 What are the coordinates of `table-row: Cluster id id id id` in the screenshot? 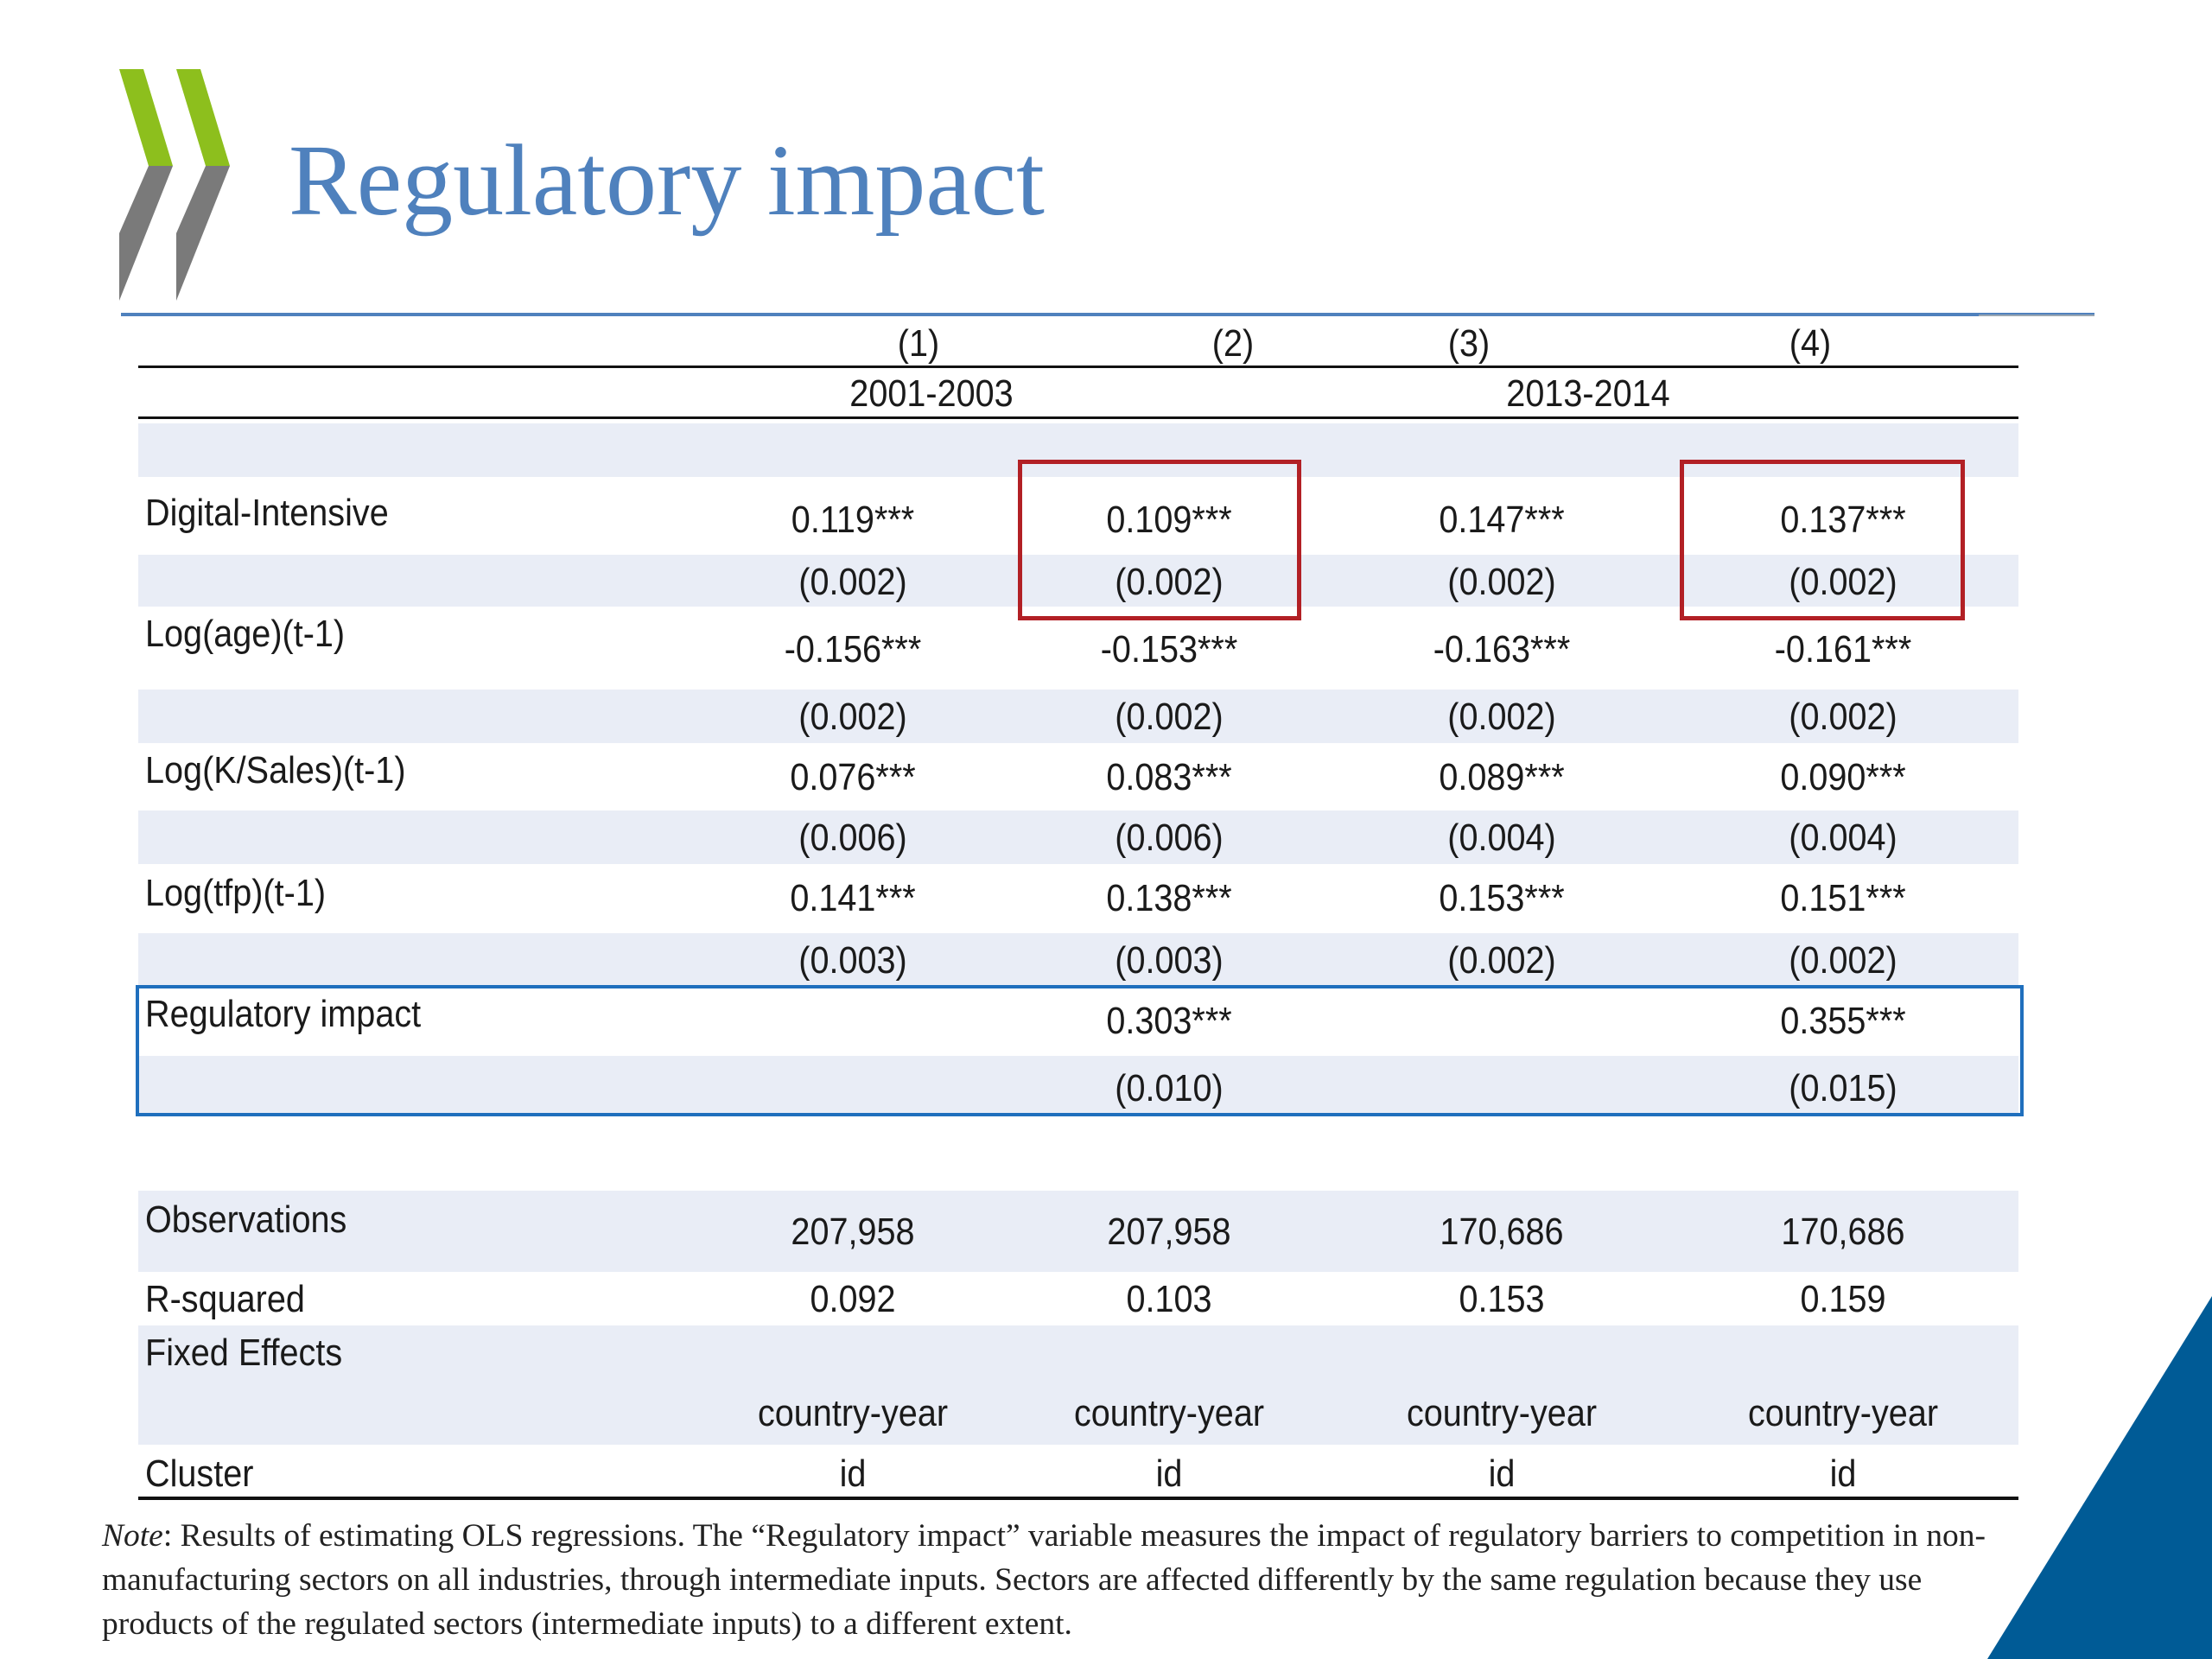 It's located at (1078, 1474).